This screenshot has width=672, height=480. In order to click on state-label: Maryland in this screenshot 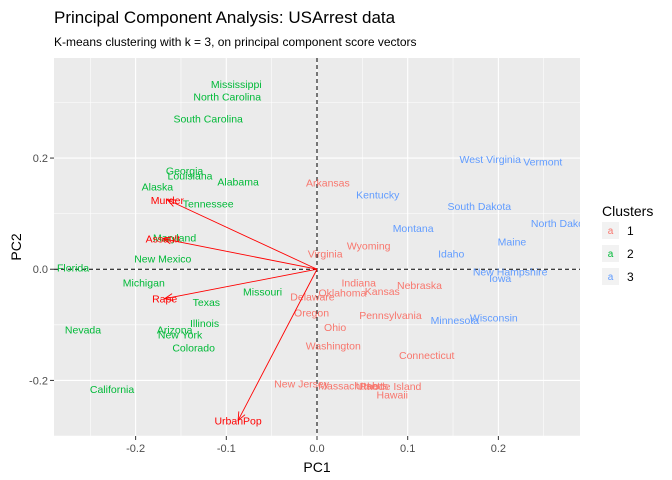, I will do `click(174, 239)`.